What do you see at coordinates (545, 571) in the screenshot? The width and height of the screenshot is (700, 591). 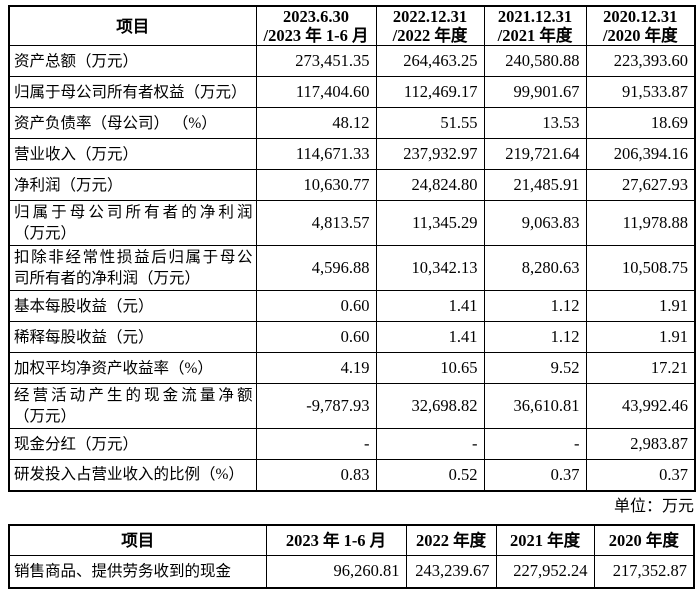 I see `value-cell: 227,952.24` at bounding box center [545, 571].